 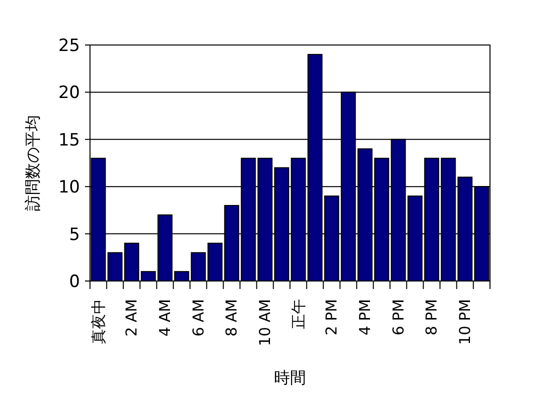 What do you see at coordinates (69, 188) in the screenshot?
I see `y-tick-label: 10` at bounding box center [69, 188].